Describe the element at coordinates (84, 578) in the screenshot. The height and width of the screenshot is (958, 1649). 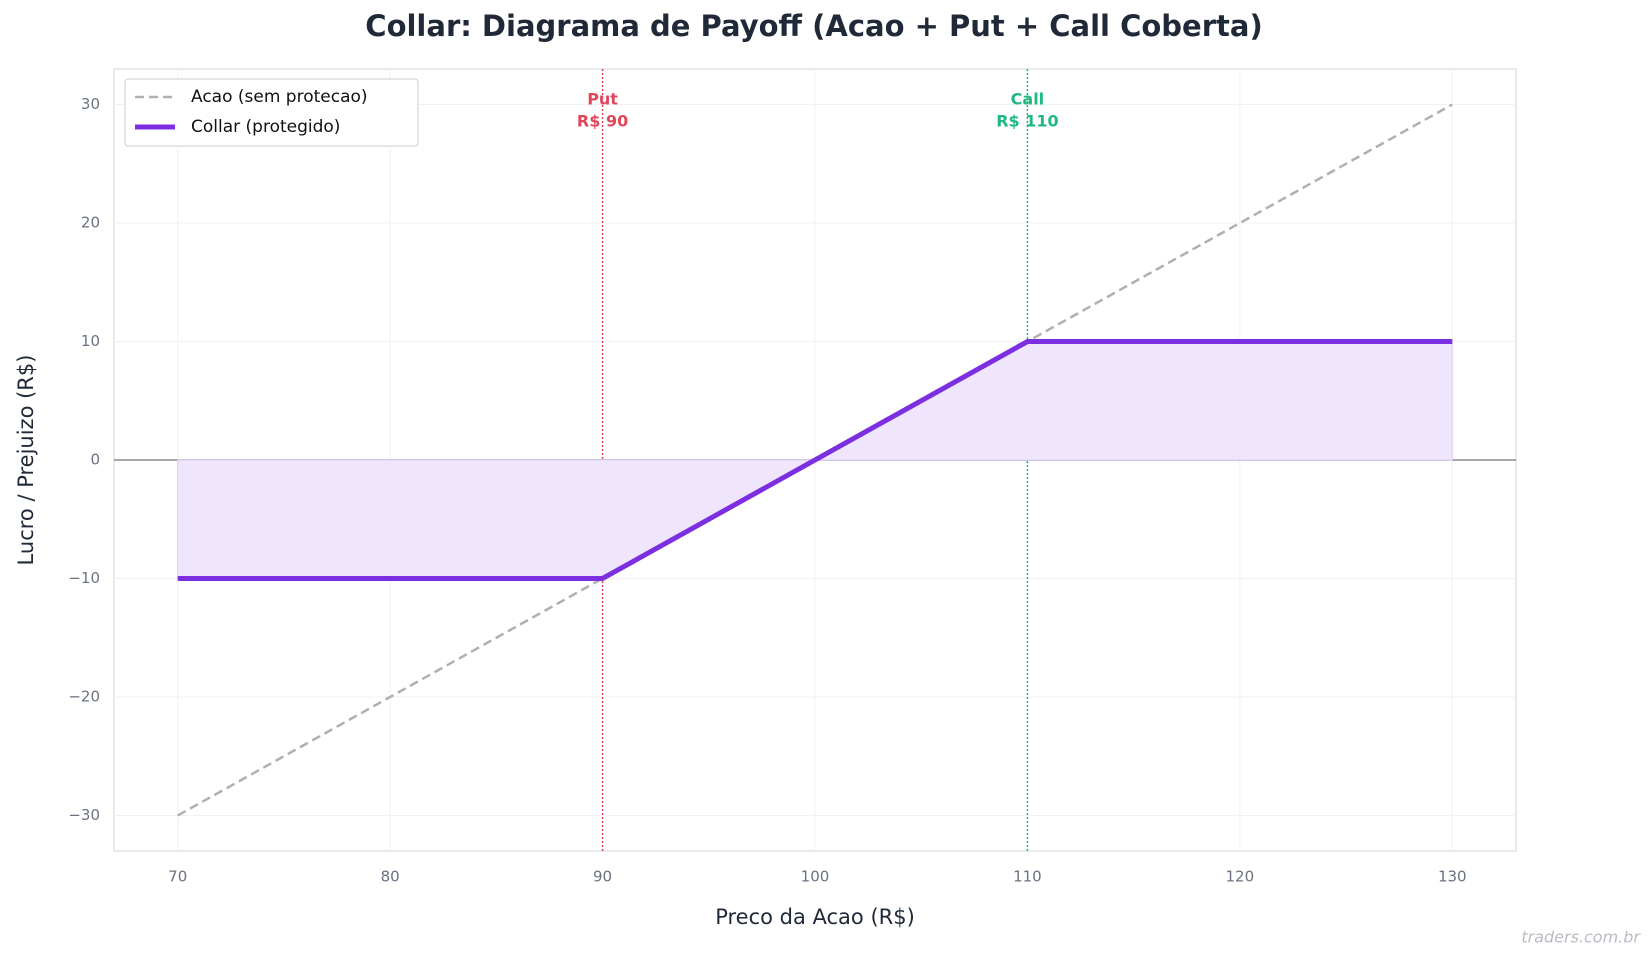
I see `y-tick-label: −10` at that location.